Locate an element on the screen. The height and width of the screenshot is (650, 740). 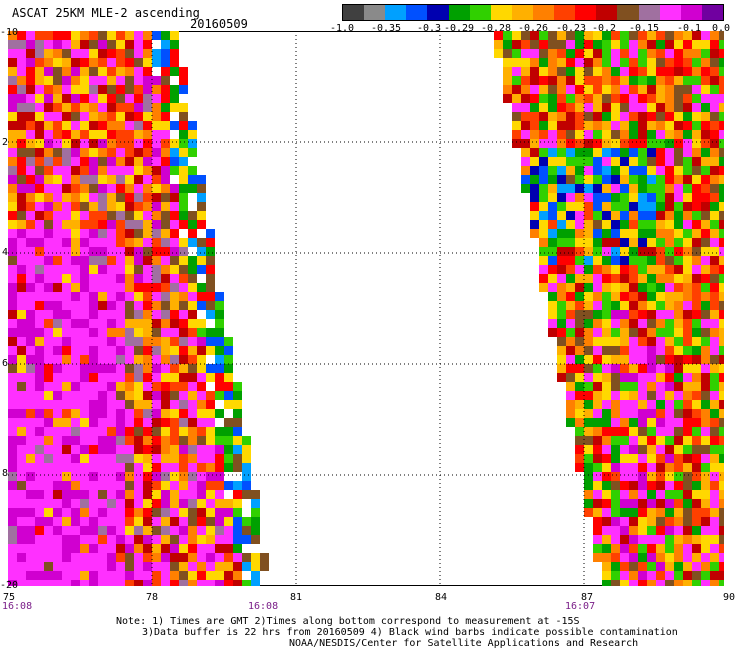
color-scale-tick: -0.1 is located at coordinates (689, 28).